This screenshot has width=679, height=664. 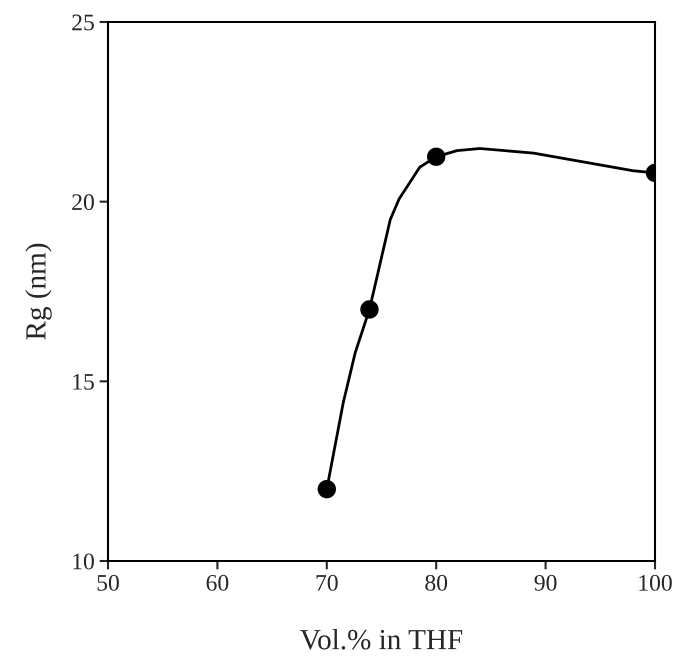 What do you see at coordinates (381, 639) in the screenshot?
I see `x-axis-title: Vol.% in THF` at bounding box center [381, 639].